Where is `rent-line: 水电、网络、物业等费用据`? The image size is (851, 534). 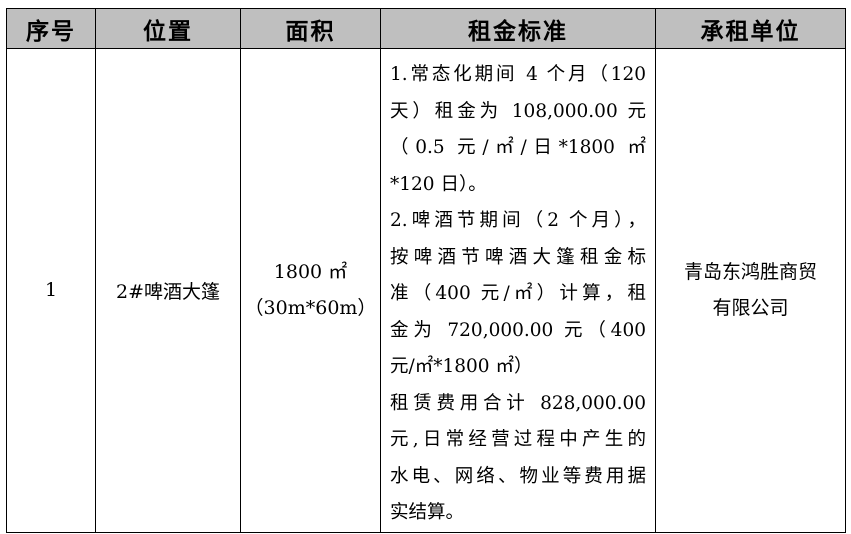
rent-line: 水电、网络、物业等费用据 is located at coordinates (518, 476).